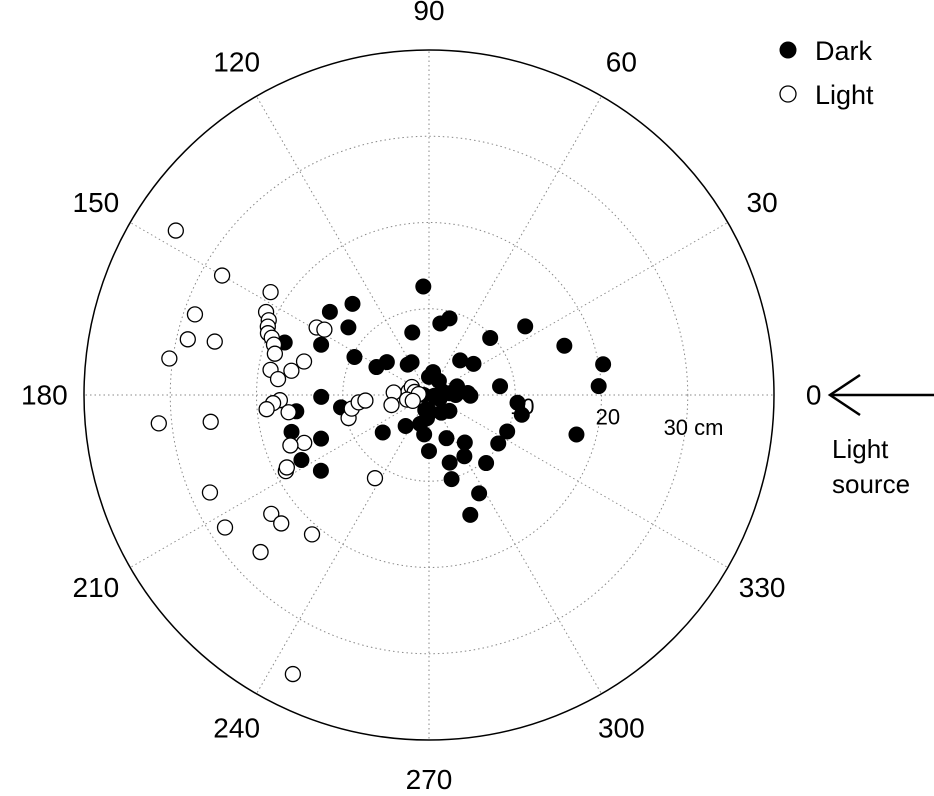 The image size is (934, 796). I want to click on angle-tick-180: 180, so click(44, 395).